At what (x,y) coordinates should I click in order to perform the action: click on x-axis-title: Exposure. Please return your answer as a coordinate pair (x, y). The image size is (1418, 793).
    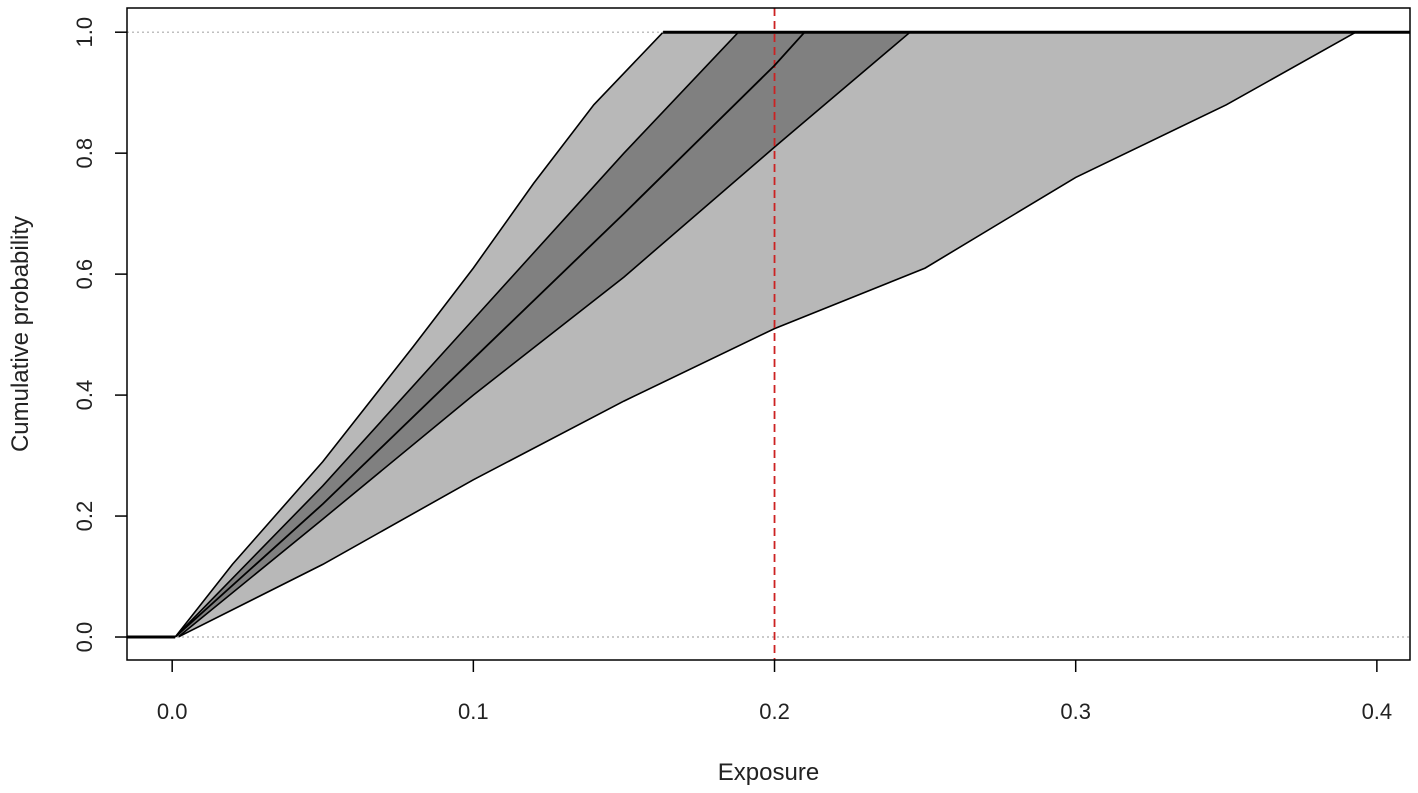
    Looking at the image, I should click on (768, 772).